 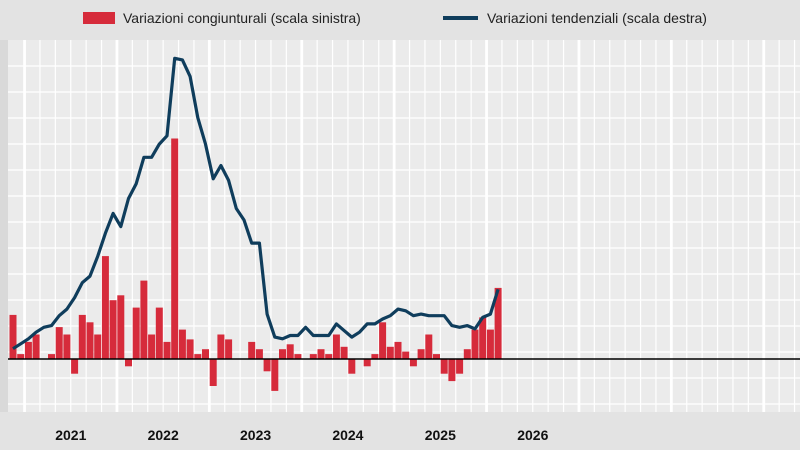 What do you see at coordinates (597, 18) in the screenshot?
I see `legend-label-line: Variazioni tendenziali (scala destra)` at bounding box center [597, 18].